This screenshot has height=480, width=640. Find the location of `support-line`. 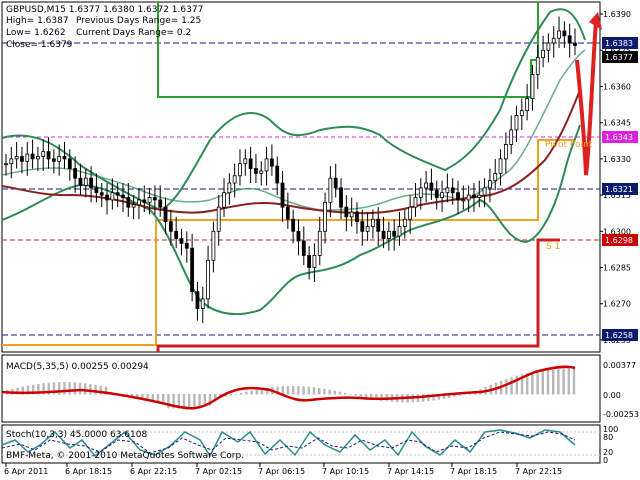

support-line is located at coordinates (358, 295).